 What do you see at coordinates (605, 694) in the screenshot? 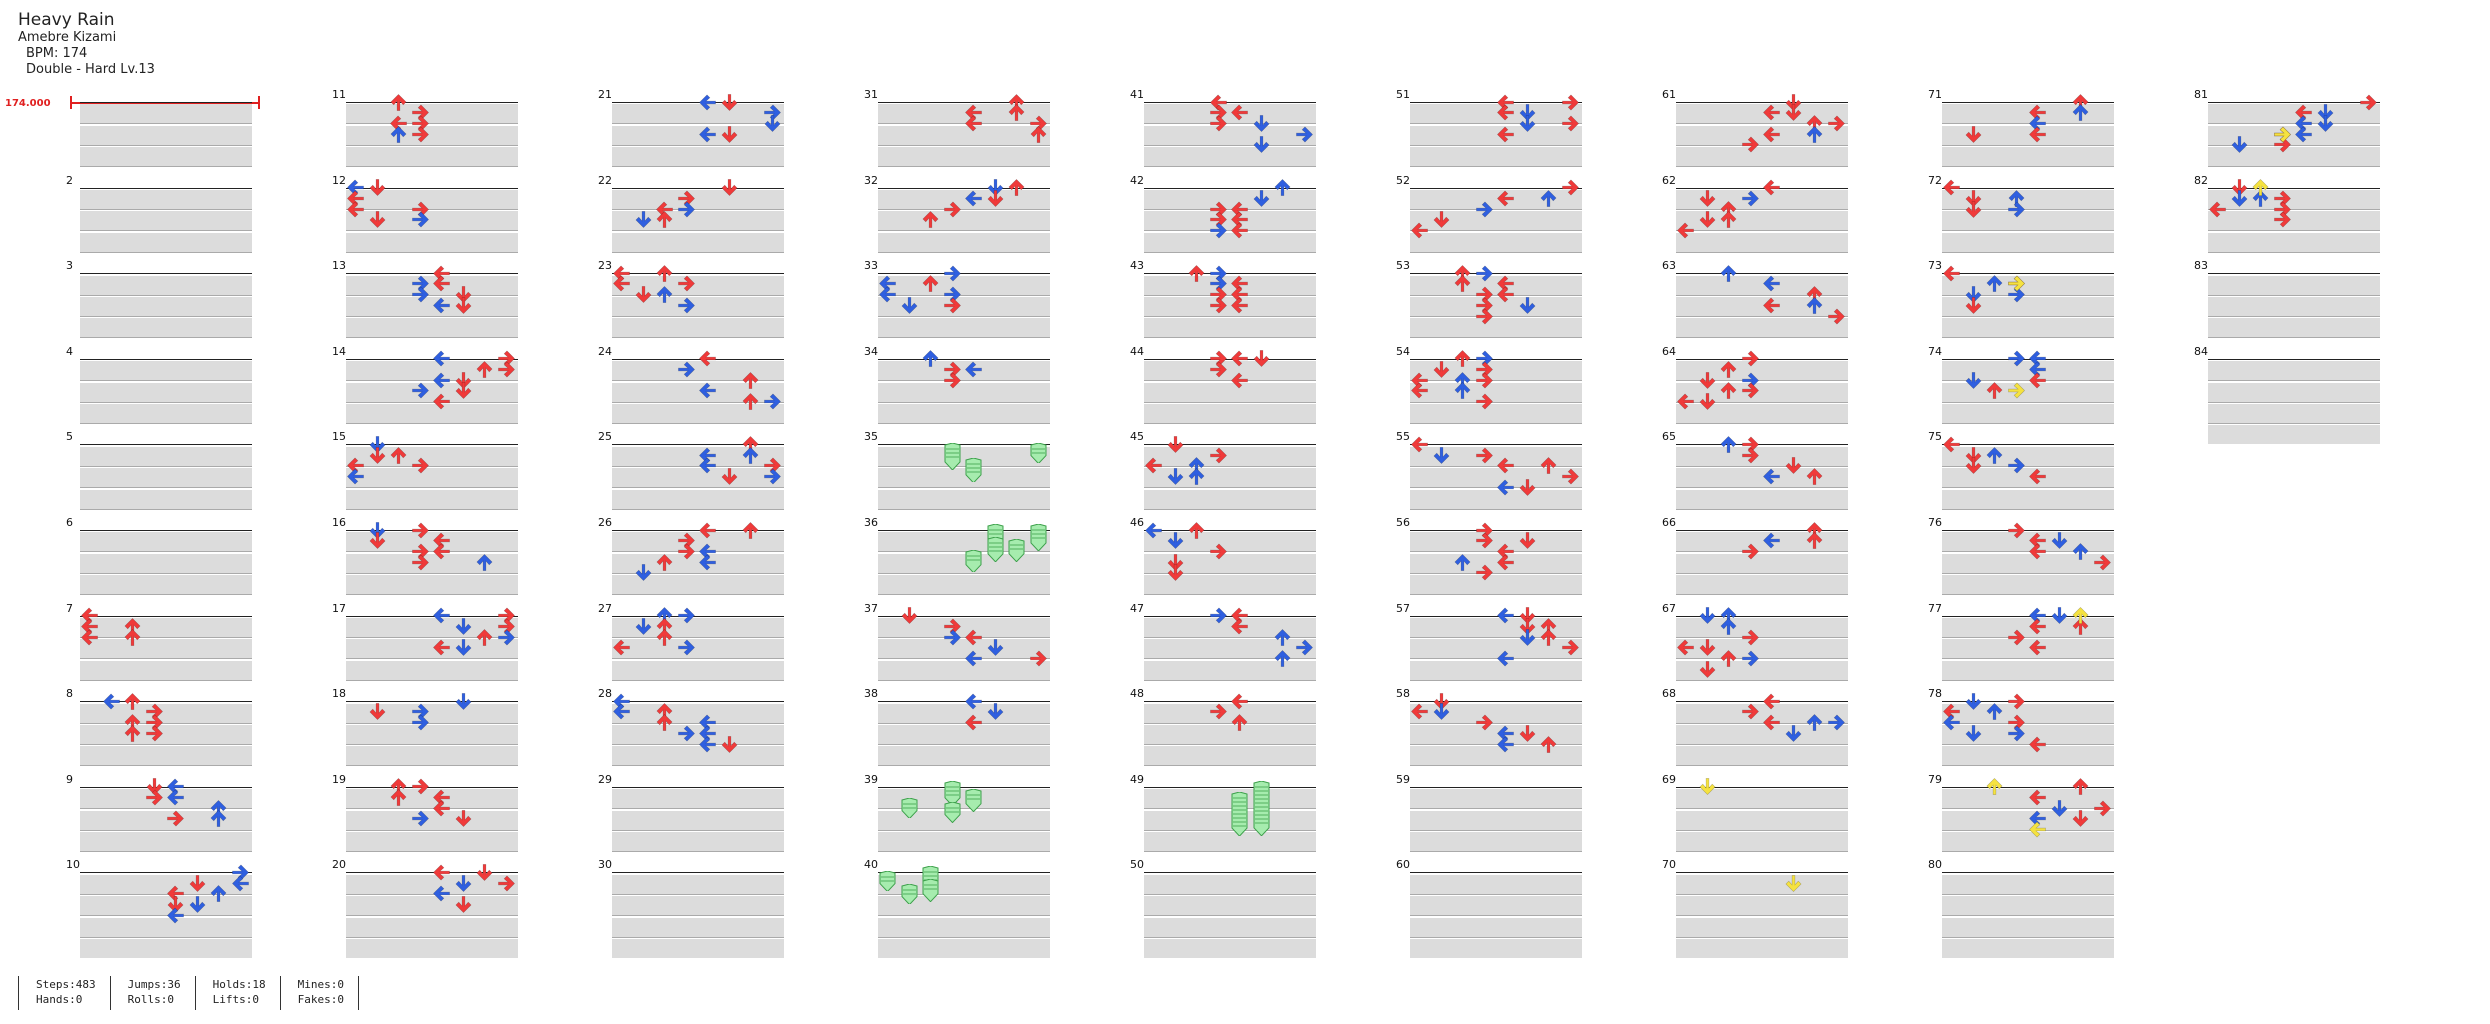
I see `measure-number: 28` at bounding box center [605, 694].